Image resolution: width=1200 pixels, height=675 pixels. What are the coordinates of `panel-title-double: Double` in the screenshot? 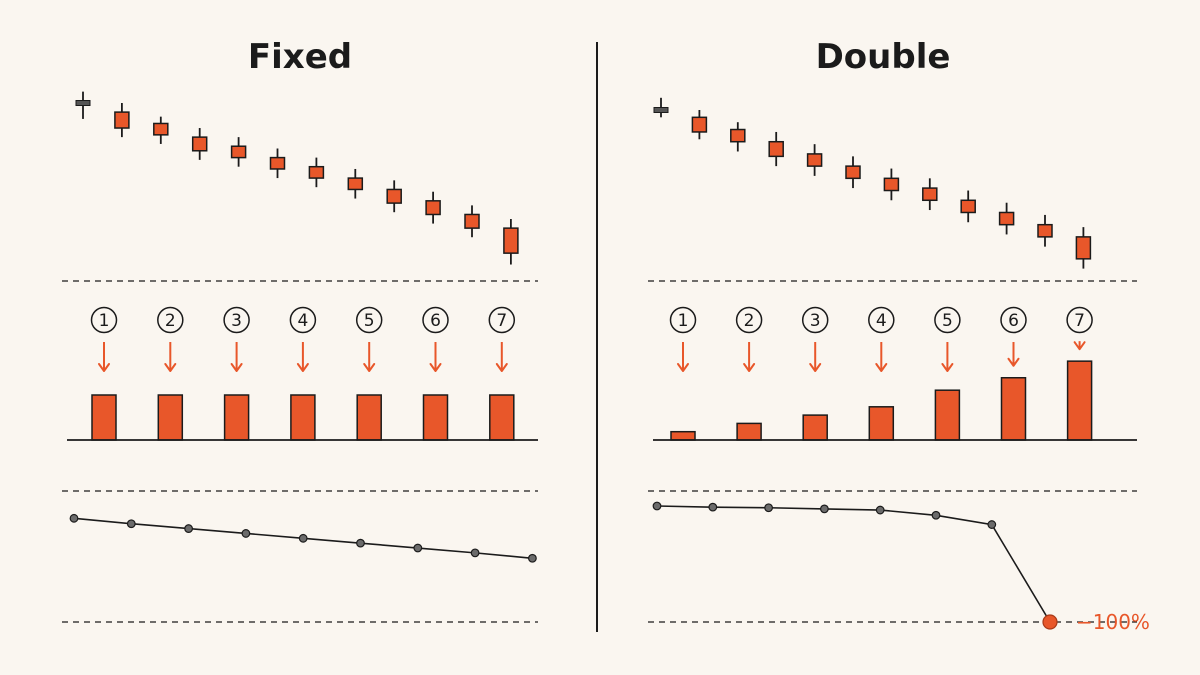 It's located at (883, 57).